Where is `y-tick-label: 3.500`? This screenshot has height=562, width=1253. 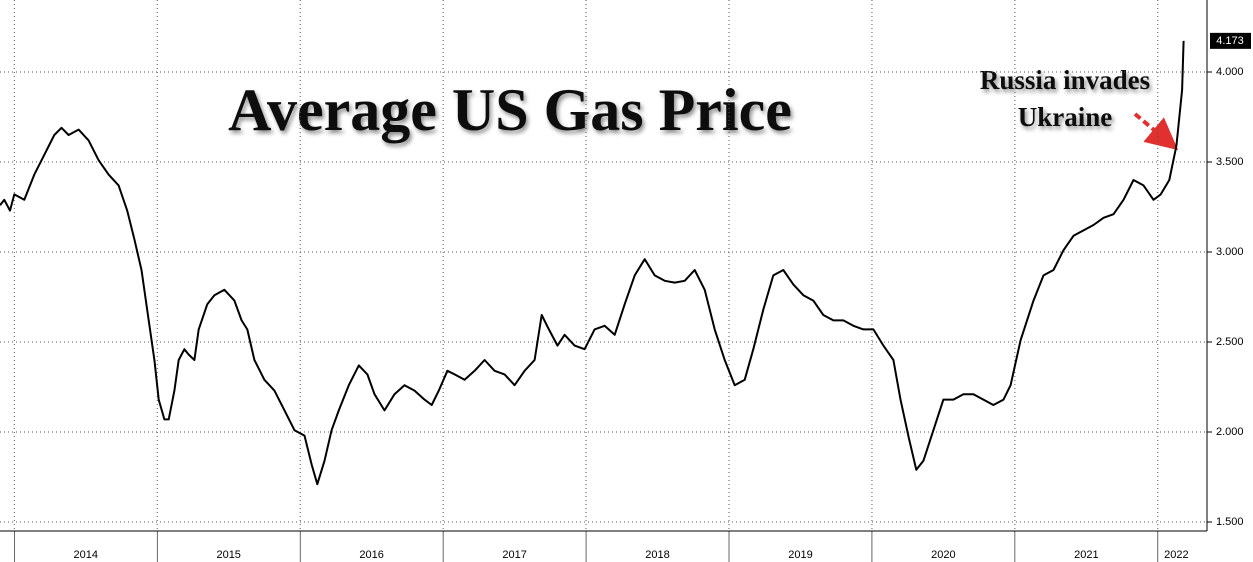
y-tick-label: 3.500 is located at coordinates (1230, 162).